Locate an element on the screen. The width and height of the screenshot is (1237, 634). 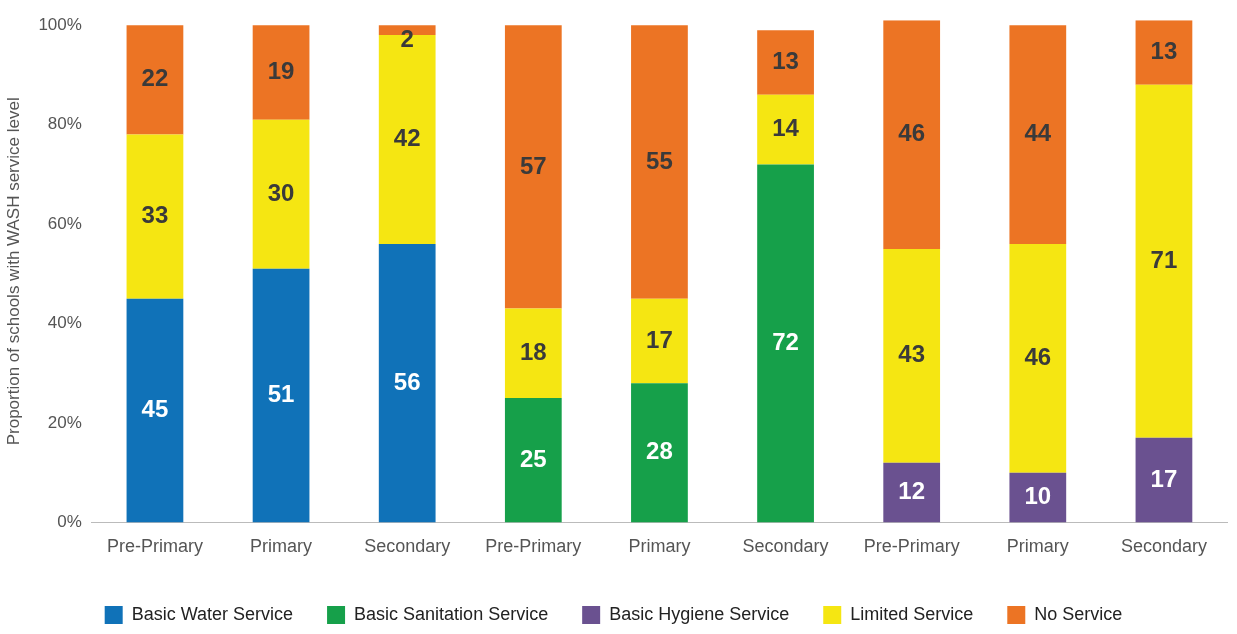
legend-label: Basic Hygiene Service is located at coordinates (699, 613).